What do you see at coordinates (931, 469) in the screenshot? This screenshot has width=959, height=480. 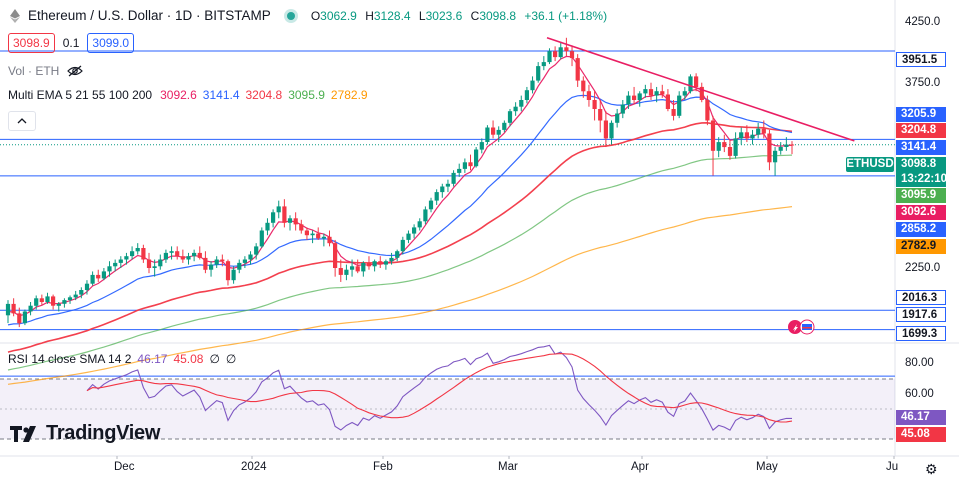 I see `settings-gear-icon: ⚙` at bounding box center [931, 469].